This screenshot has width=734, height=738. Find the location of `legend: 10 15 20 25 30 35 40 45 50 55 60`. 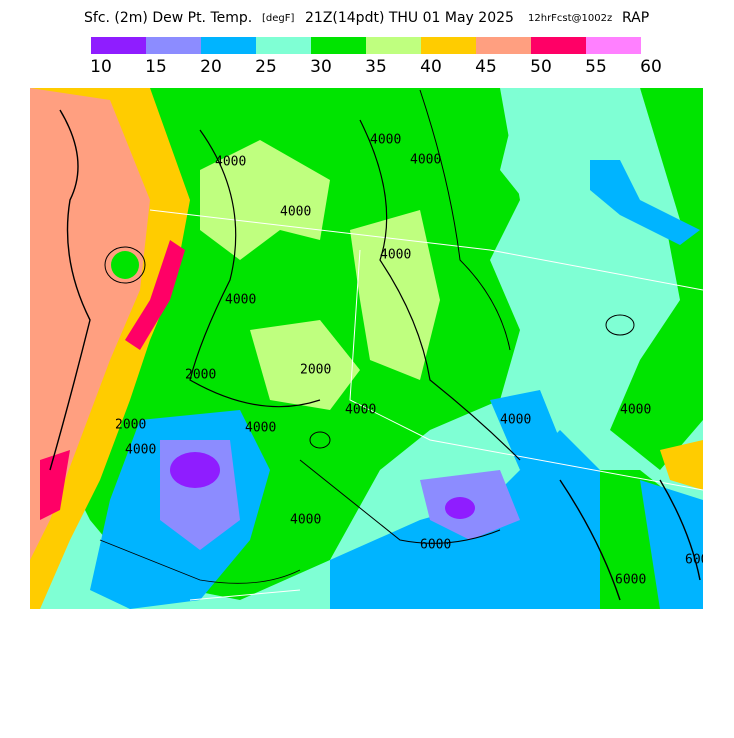

legend: 10 15 20 25 30 35 40 45 50 55 60 is located at coordinates (376, 57).